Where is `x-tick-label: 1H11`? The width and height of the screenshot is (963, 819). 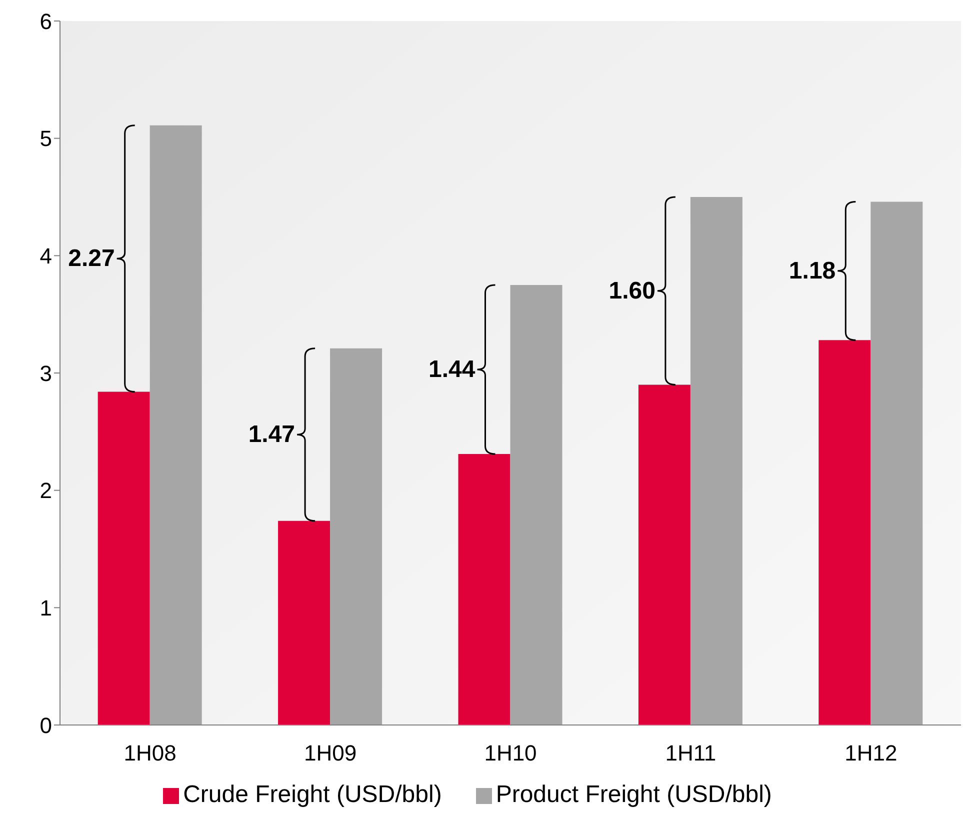 x-tick-label: 1H11 is located at coordinates (690, 753).